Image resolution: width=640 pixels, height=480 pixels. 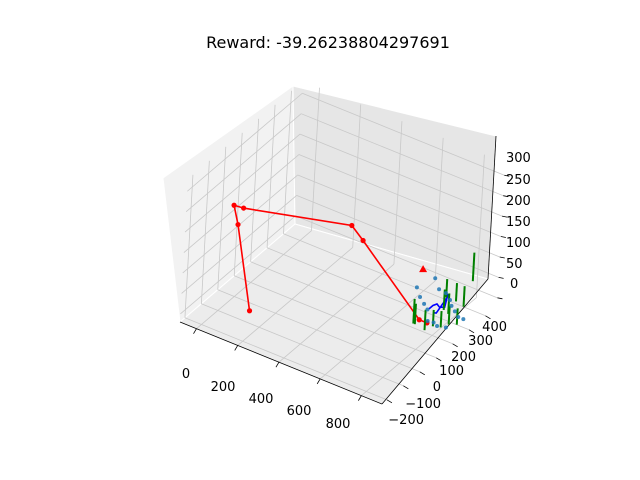 I want to click on x-tick-labels: 0 200 400 600 800, so click(x=266, y=399).